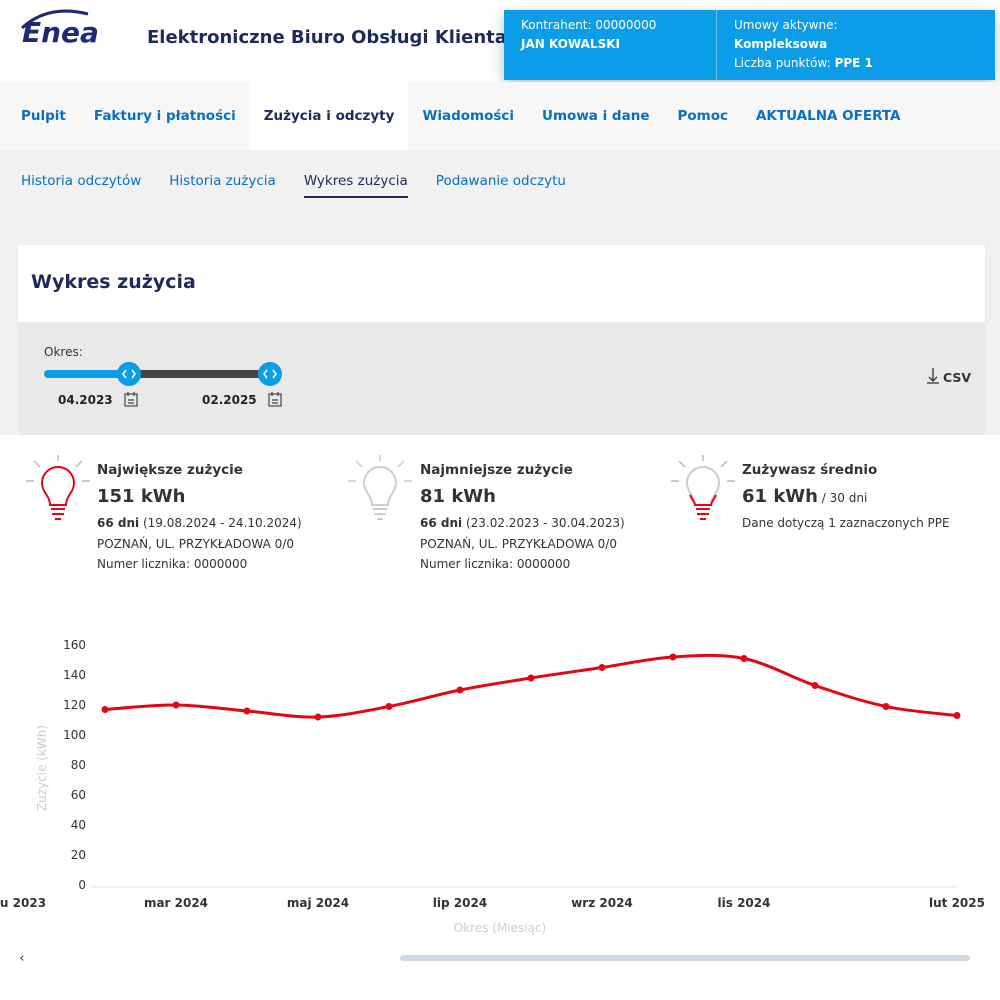  I want to click on period-from: 04.2023, so click(85, 400).